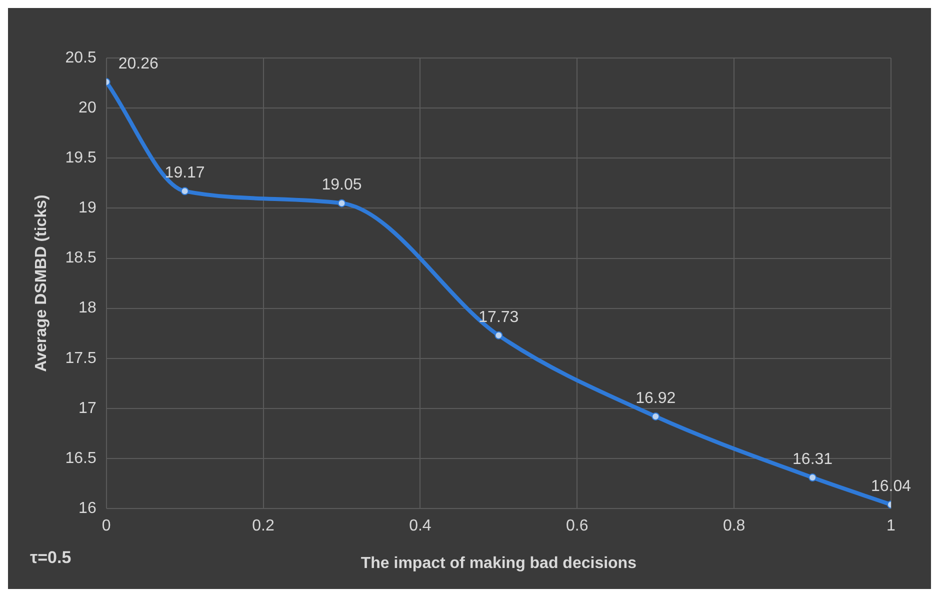  What do you see at coordinates (87, 107) in the screenshot?
I see `y-tick-label: 20` at bounding box center [87, 107].